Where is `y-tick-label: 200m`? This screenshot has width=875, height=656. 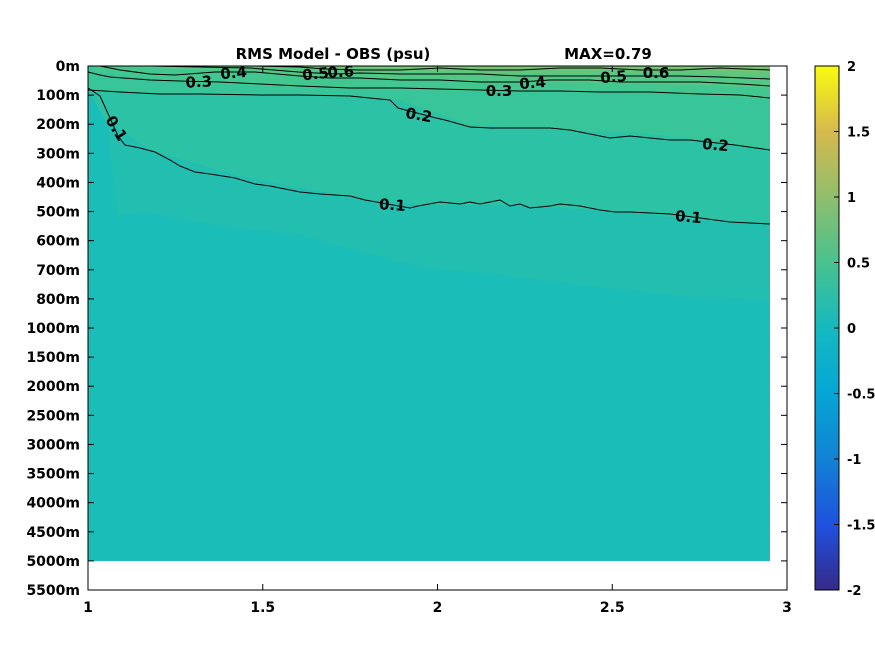
y-tick-label: 200m is located at coordinates (58, 125).